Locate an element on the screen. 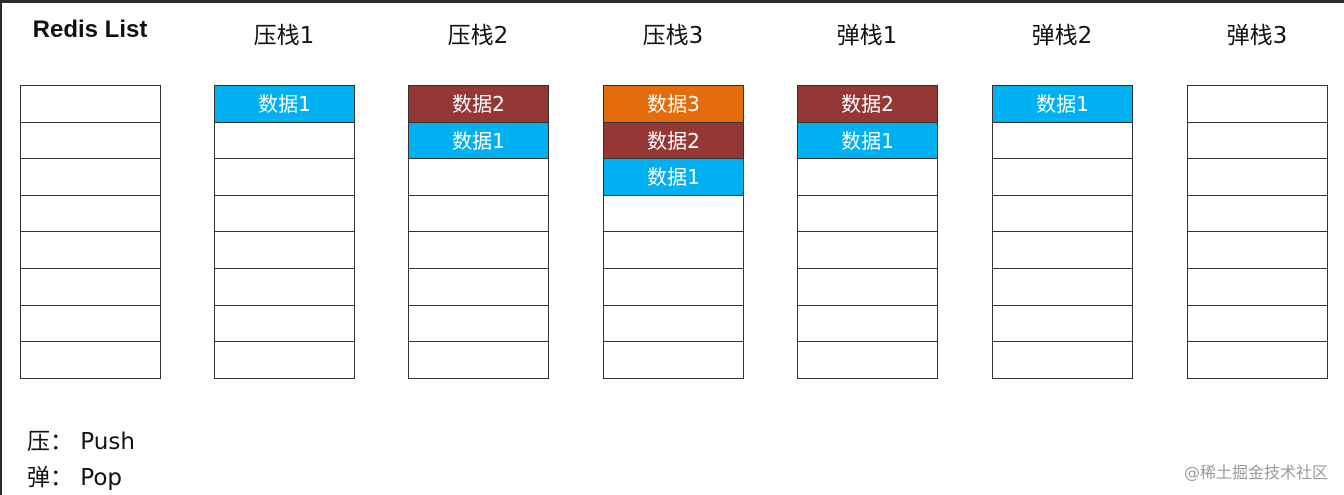 The image size is (1344, 495). column-title: 压栈3 is located at coordinates (673, 36).